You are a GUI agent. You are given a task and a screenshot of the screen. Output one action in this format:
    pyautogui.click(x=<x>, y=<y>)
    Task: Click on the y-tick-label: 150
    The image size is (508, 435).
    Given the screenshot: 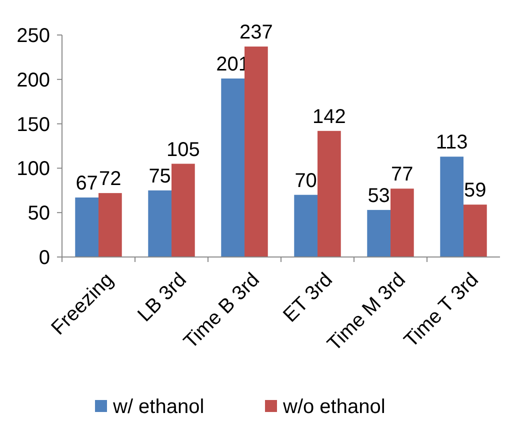 What is the action you would take?
    pyautogui.click(x=33, y=125)
    